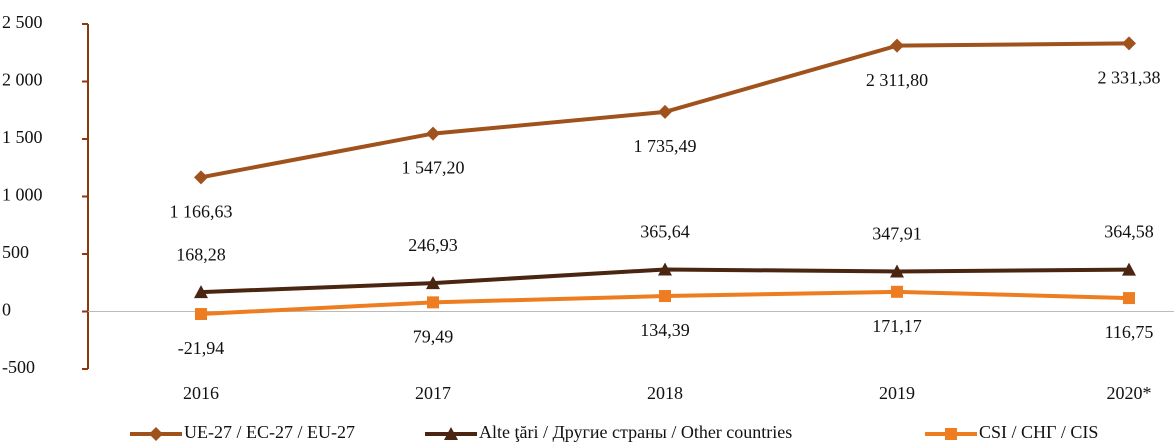 The image size is (1174, 445). What do you see at coordinates (433, 336) in the screenshot?
I see `data-label: 79,49` at bounding box center [433, 336].